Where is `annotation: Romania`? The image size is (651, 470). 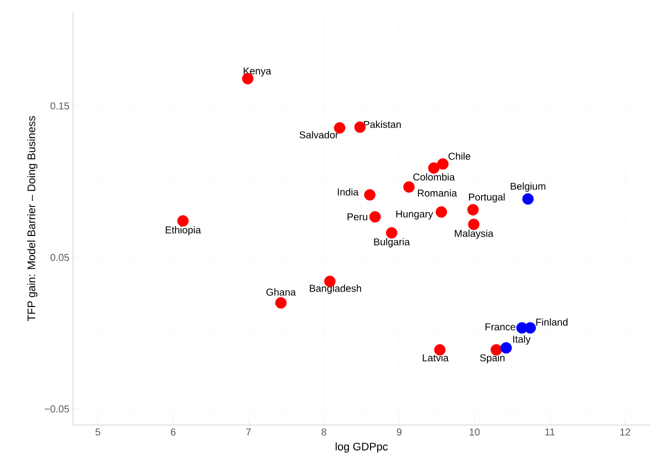 annotation: Romania is located at coordinates (438, 193).